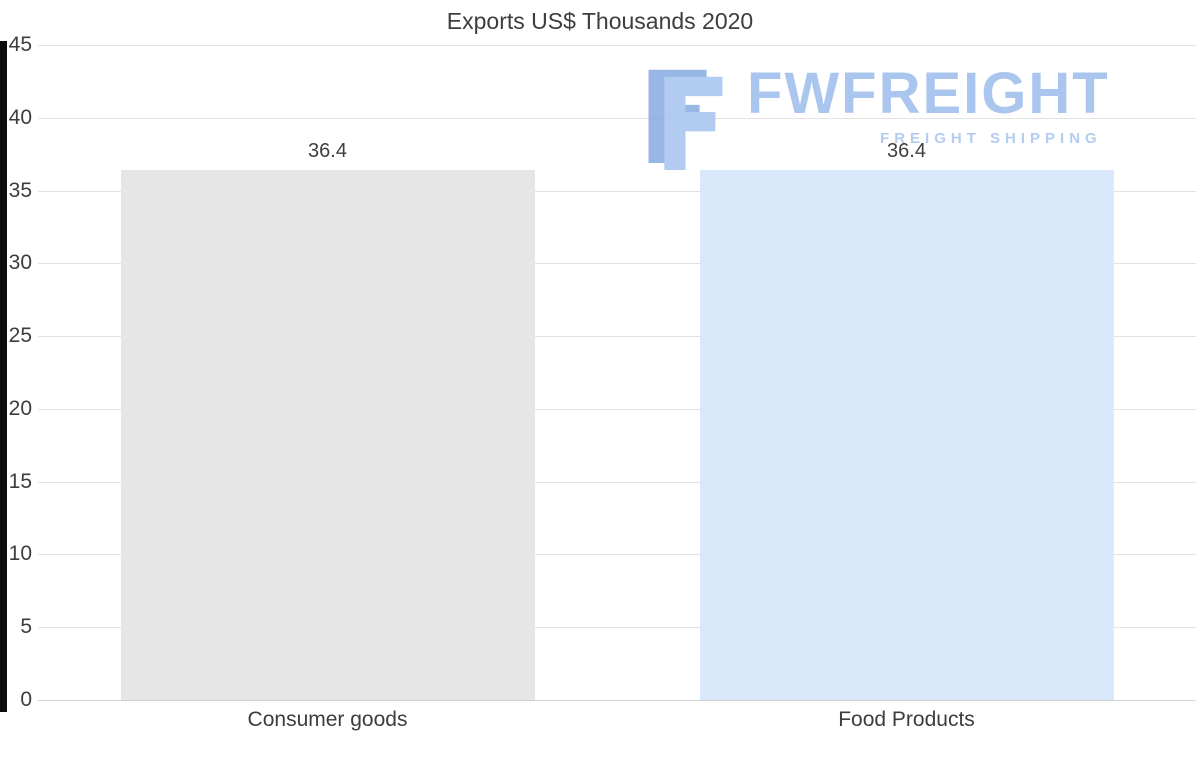  I want to click on left-edge-strip, so click(3, 376).